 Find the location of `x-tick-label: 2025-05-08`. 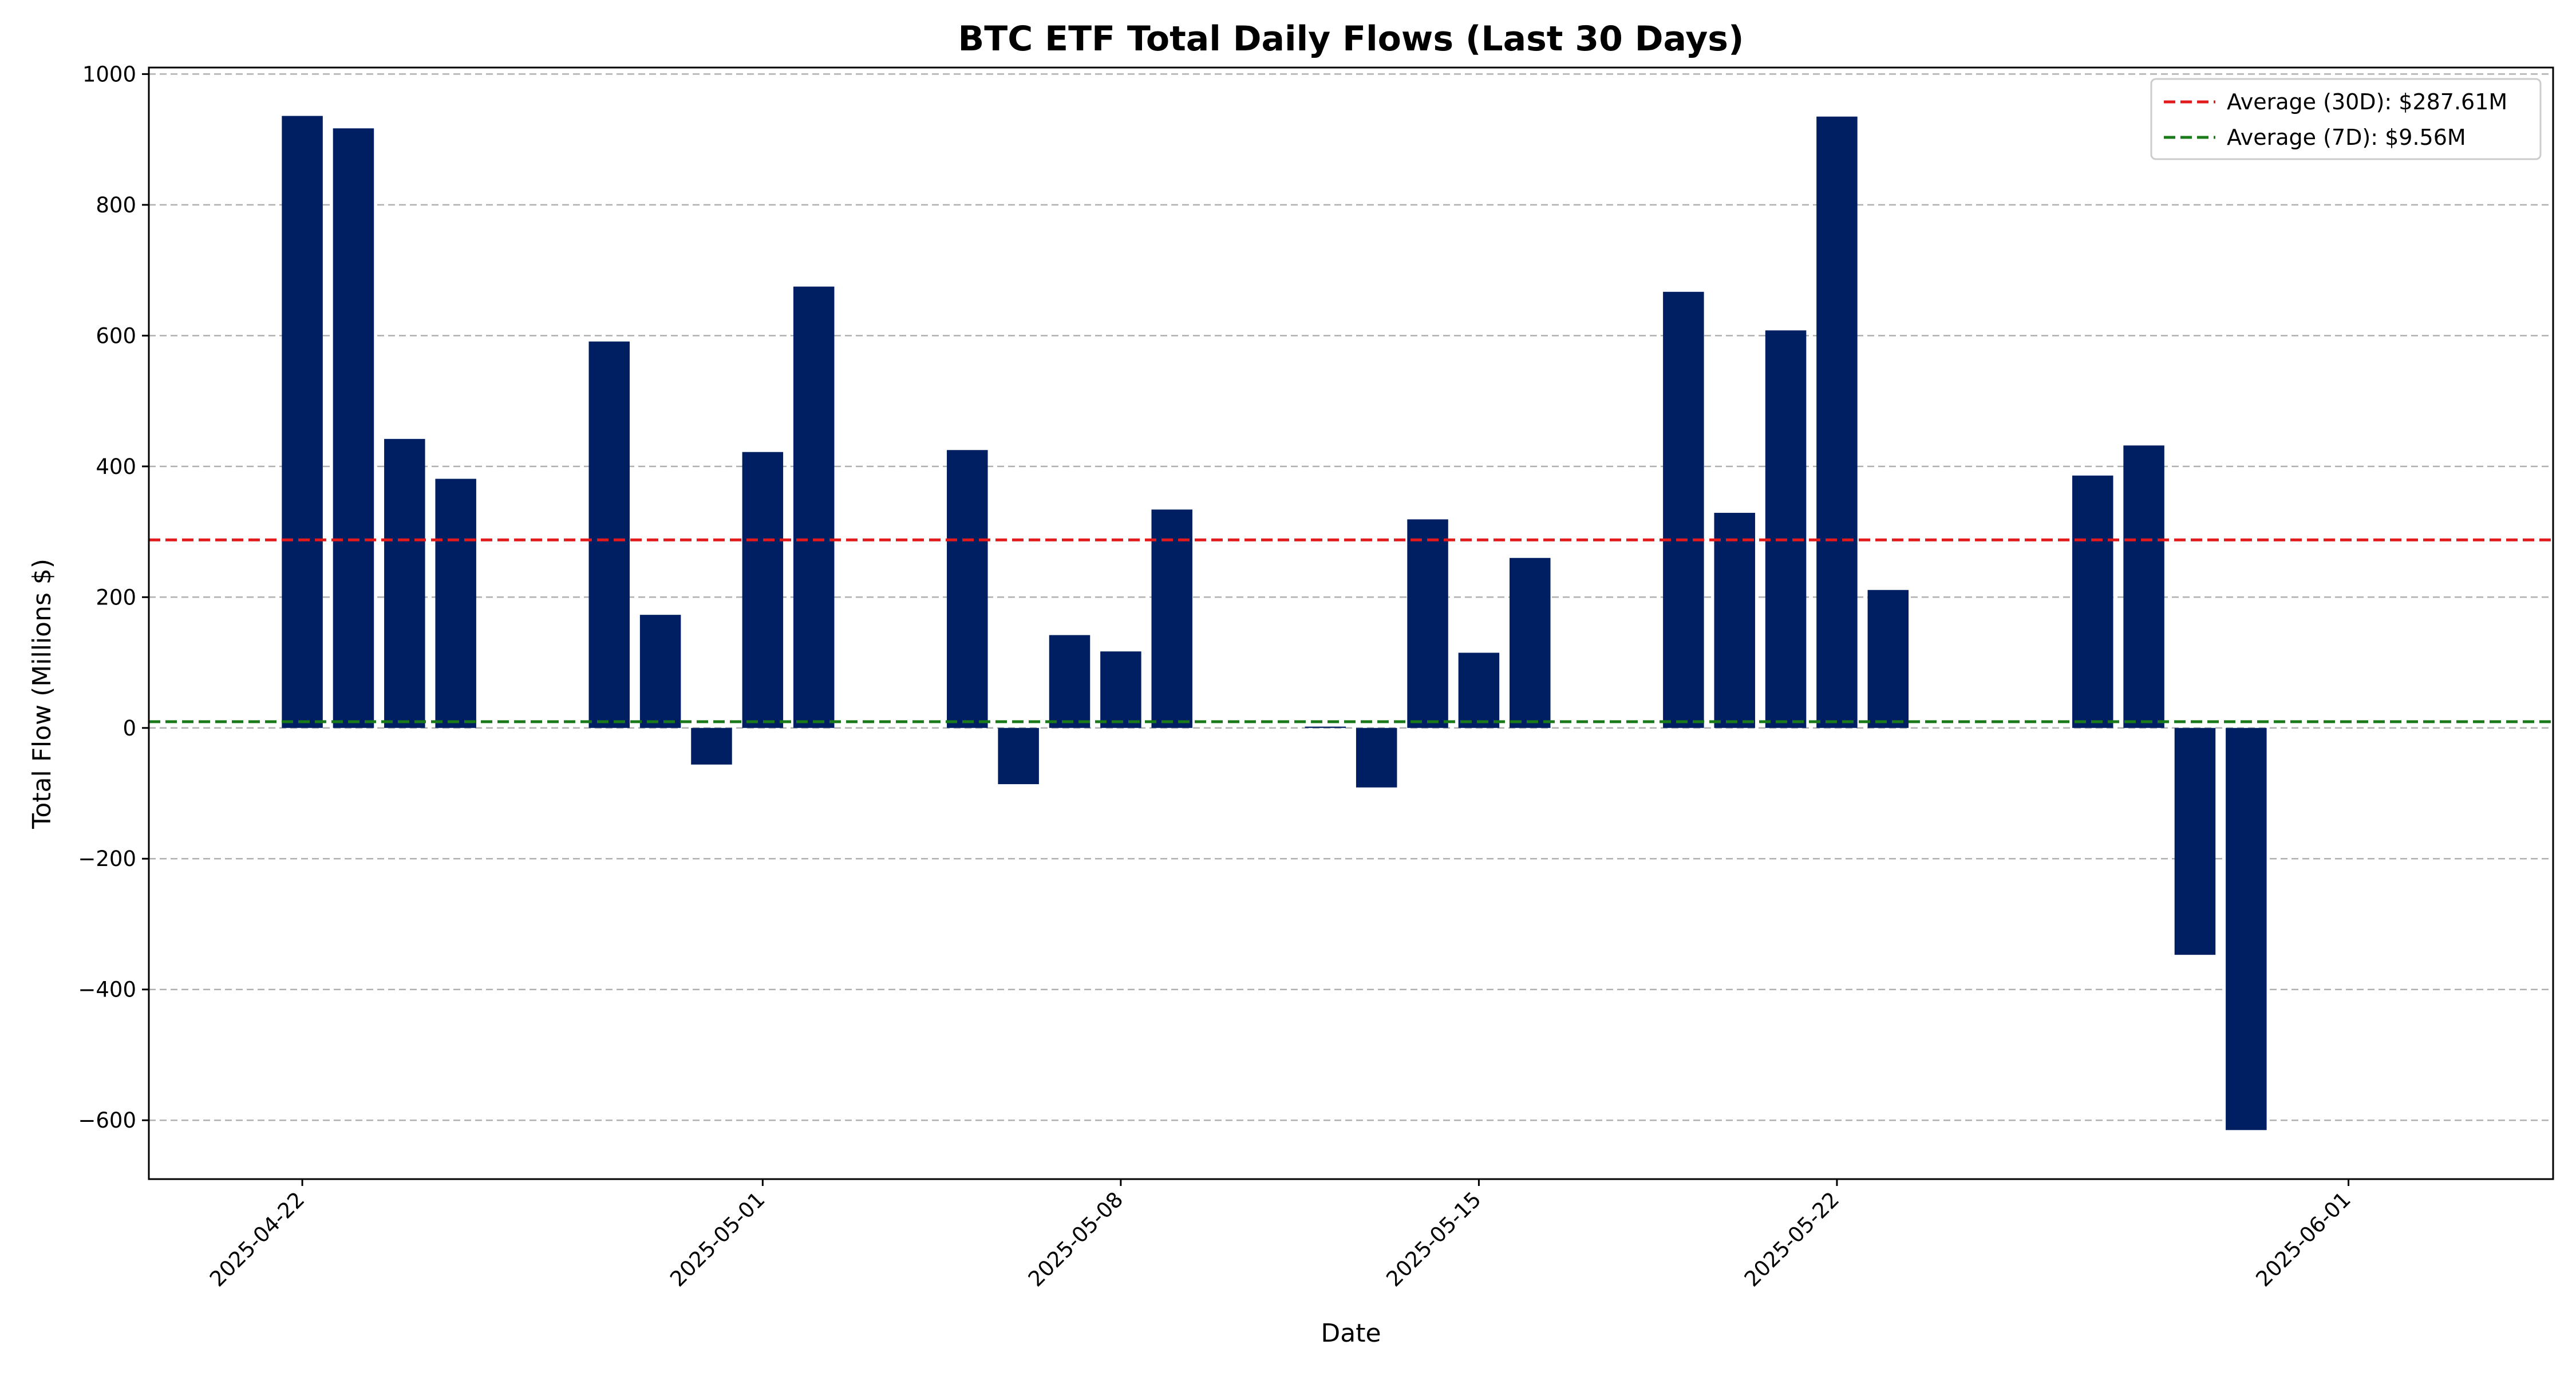

x-tick-label: 2025-05-08 is located at coordinates (1076, 1239).